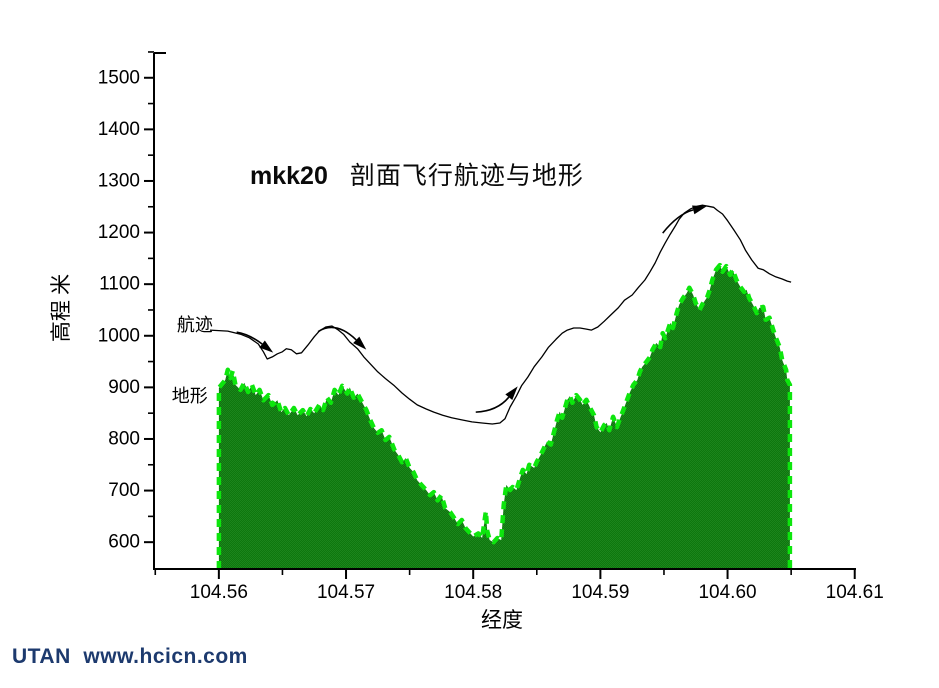 The height and width of the screenshot is (688, 939). What do you see at coordinates (600, 592) in the screenshot?
I see `x-tick-label: 104.59` at bounding box center [600, 592].